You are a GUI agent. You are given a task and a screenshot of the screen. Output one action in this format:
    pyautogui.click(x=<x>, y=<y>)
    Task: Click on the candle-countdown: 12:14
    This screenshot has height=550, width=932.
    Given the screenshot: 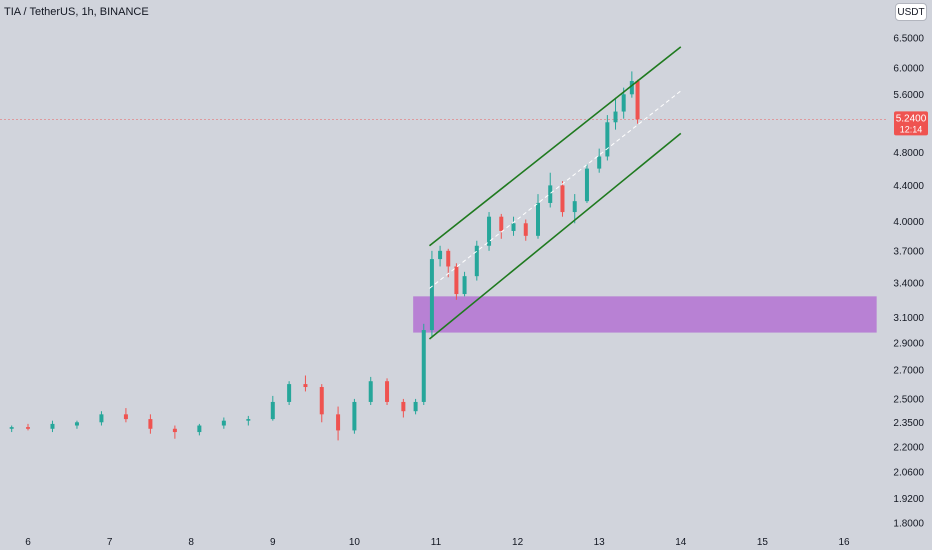 What is the action you would take?
    pyautogui.click(x=911, y=129)
    